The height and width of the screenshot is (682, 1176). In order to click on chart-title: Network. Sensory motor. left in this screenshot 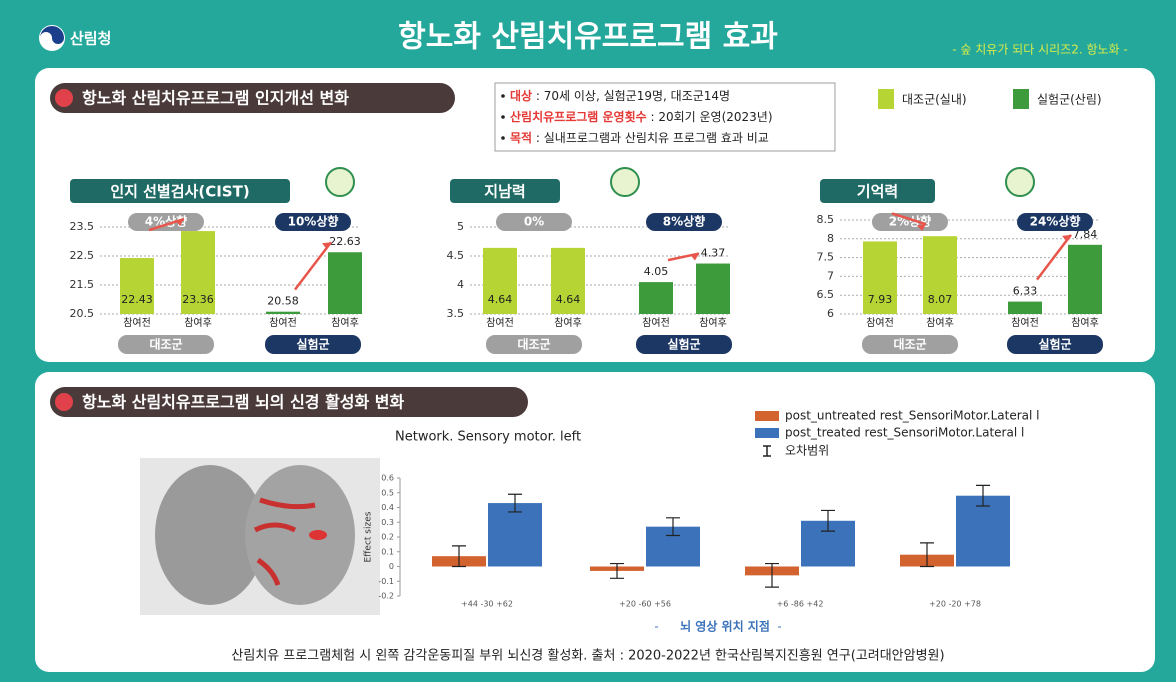, I will do `click(488, 437)`.